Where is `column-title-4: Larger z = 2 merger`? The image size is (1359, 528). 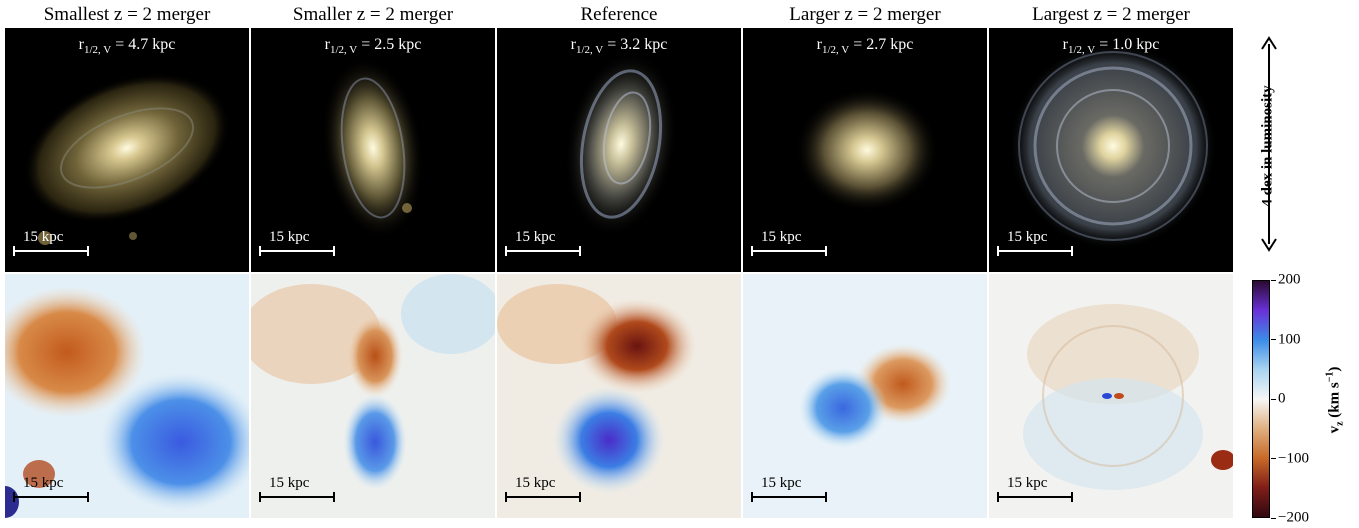 column-title-4: Larger z = 2 merger is located at coordinates (865, 14).